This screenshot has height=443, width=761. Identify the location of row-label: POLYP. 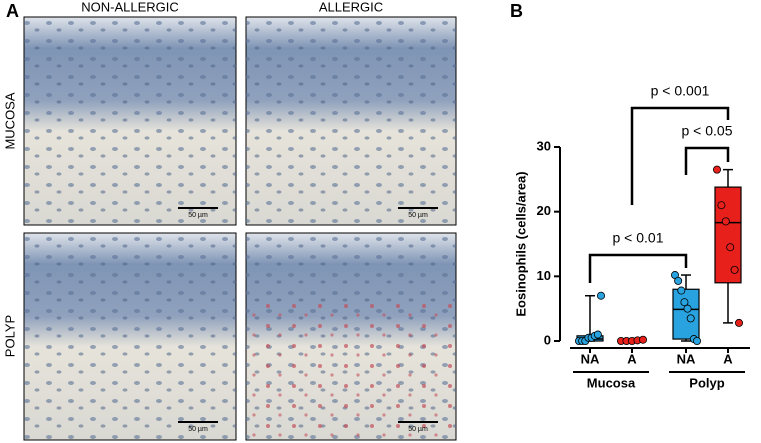
(9, 336).